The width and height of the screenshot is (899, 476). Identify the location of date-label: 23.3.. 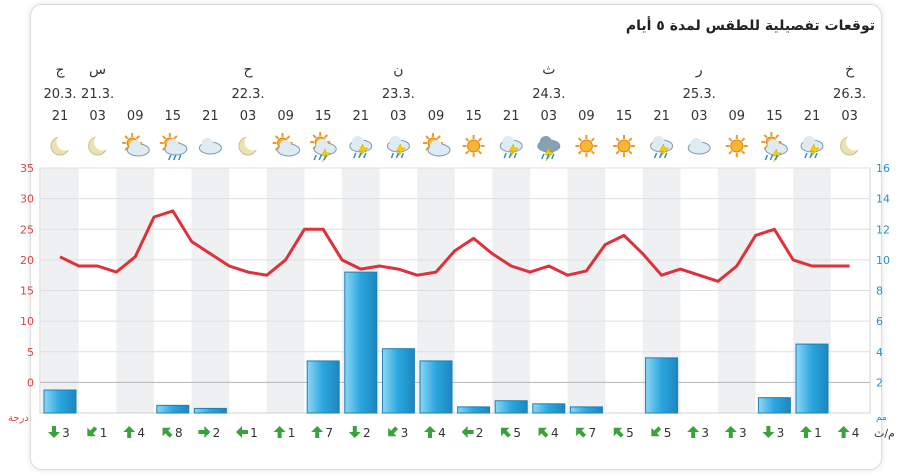
(398, 94).